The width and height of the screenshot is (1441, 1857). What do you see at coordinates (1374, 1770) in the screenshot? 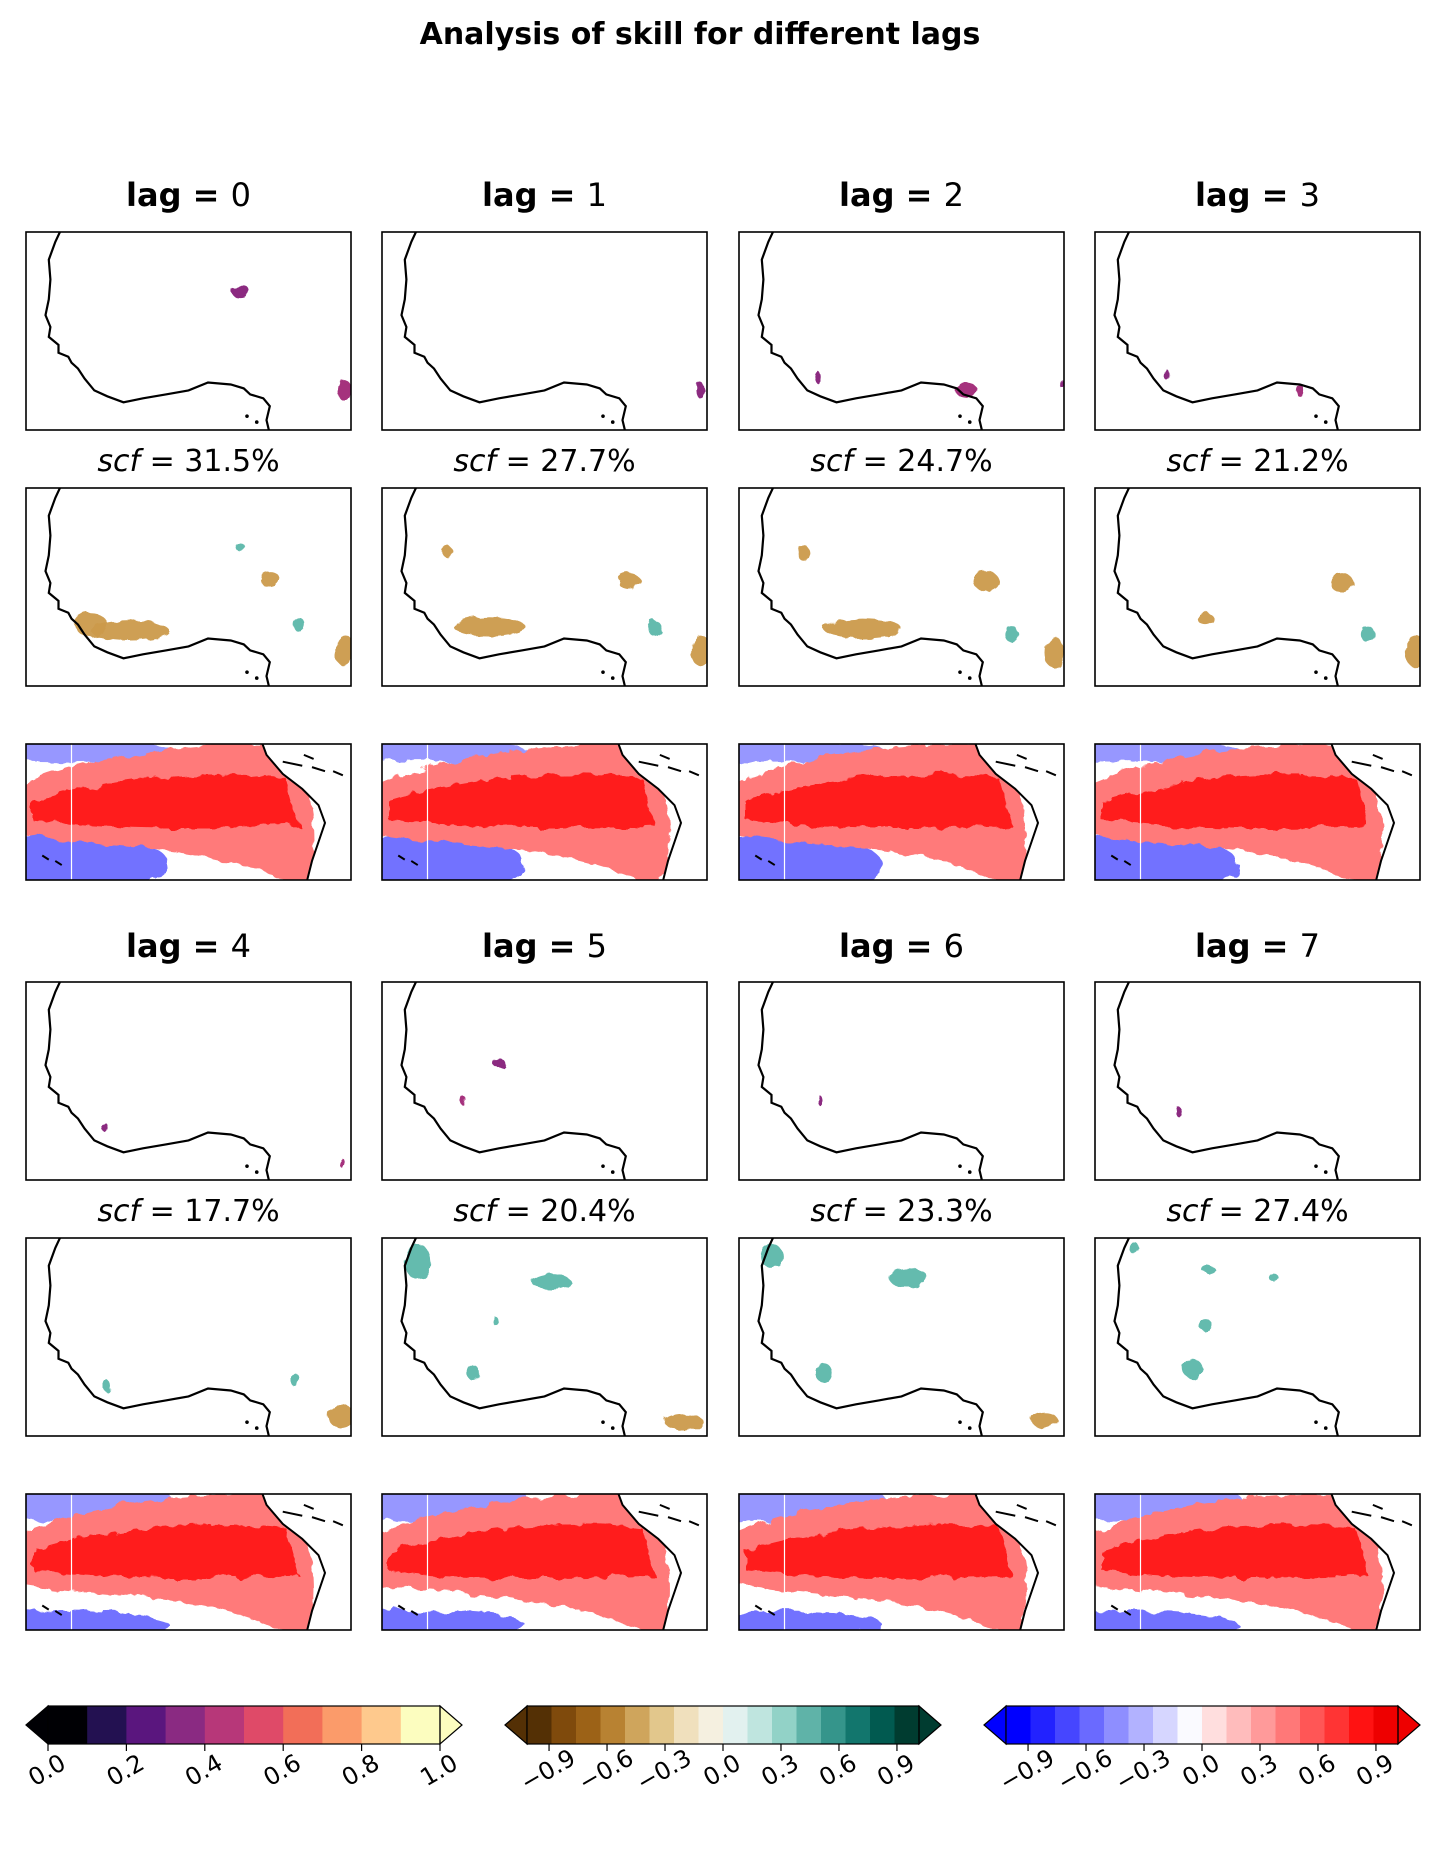
I see `colorbar-tick-label-2-6: 0.9` at bounding box center [1374, 1770].